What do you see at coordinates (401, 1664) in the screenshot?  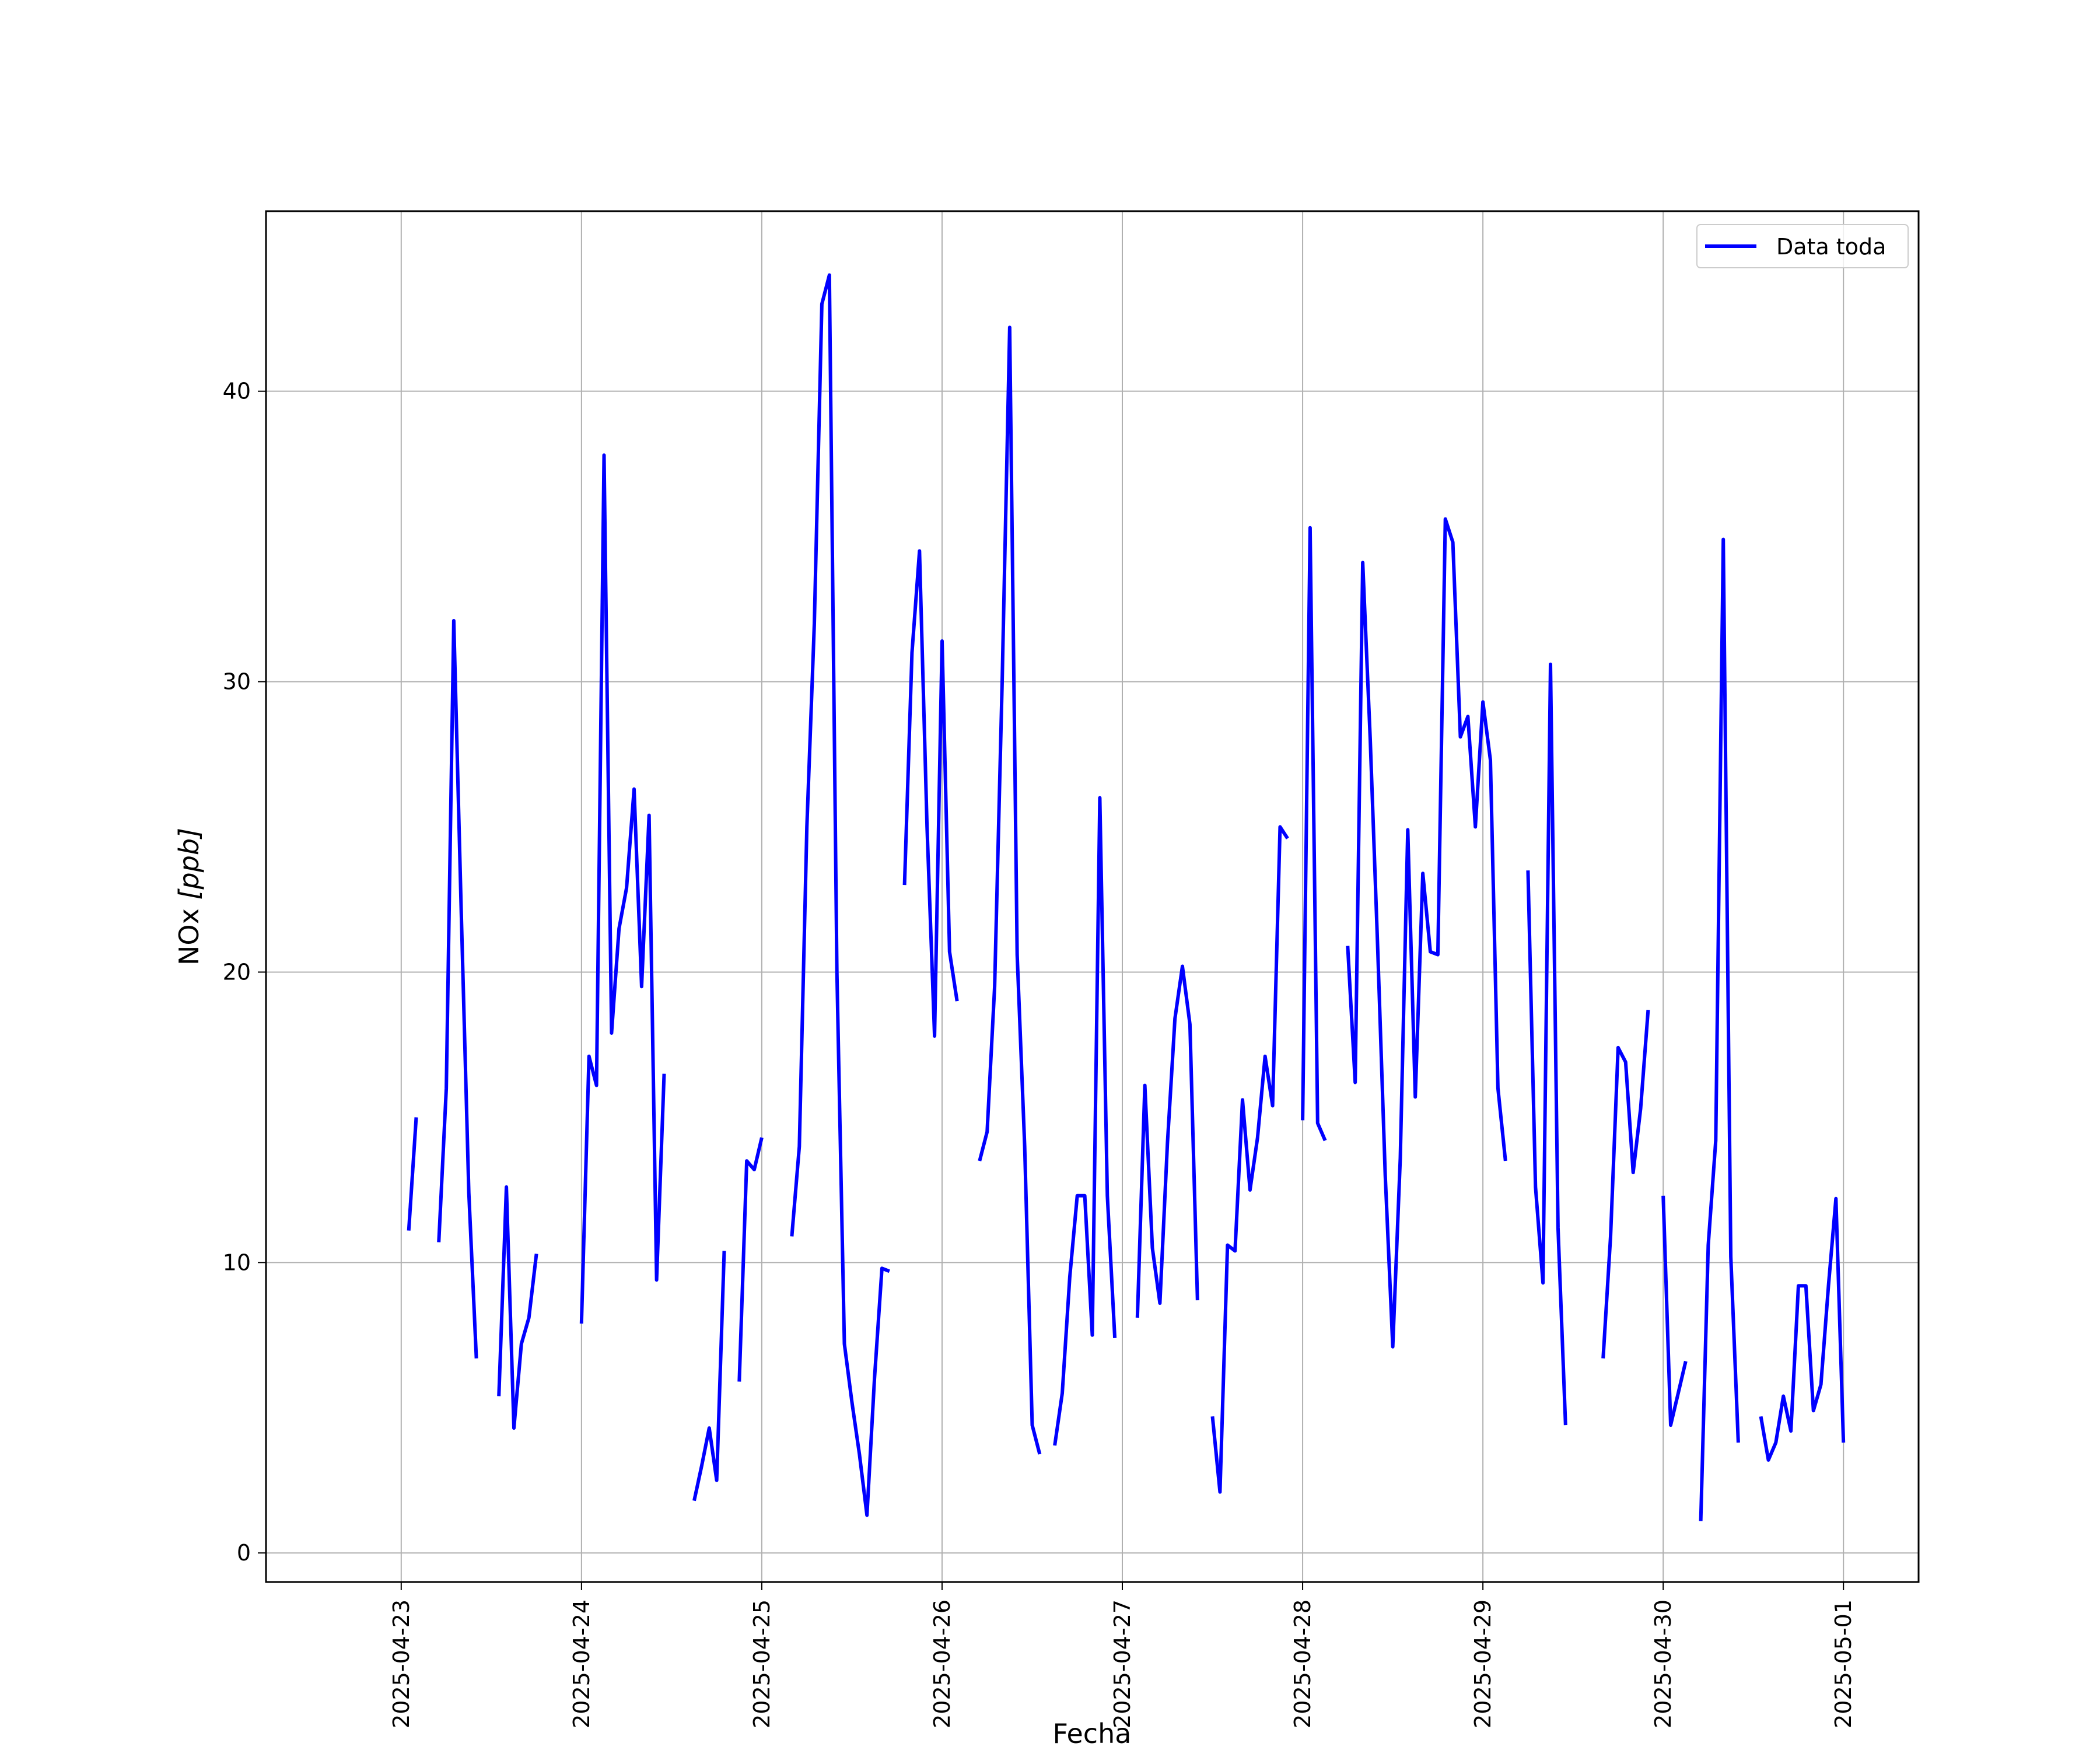 I see `x-tick-label: 2025-04-23` at bounding box center [401, 1664].